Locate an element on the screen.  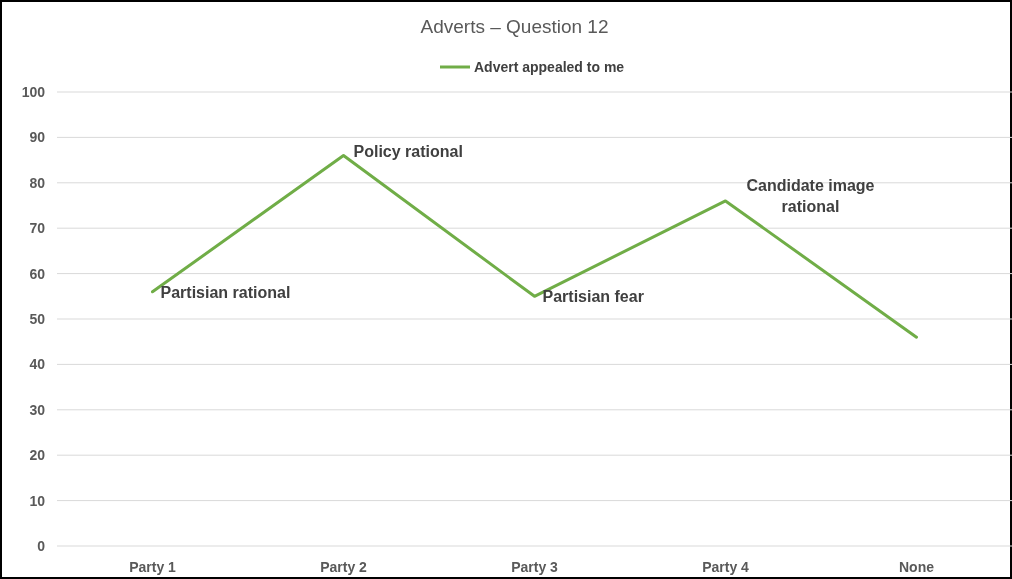
annotation: Partisian fear is located at coordinates (593, 297).